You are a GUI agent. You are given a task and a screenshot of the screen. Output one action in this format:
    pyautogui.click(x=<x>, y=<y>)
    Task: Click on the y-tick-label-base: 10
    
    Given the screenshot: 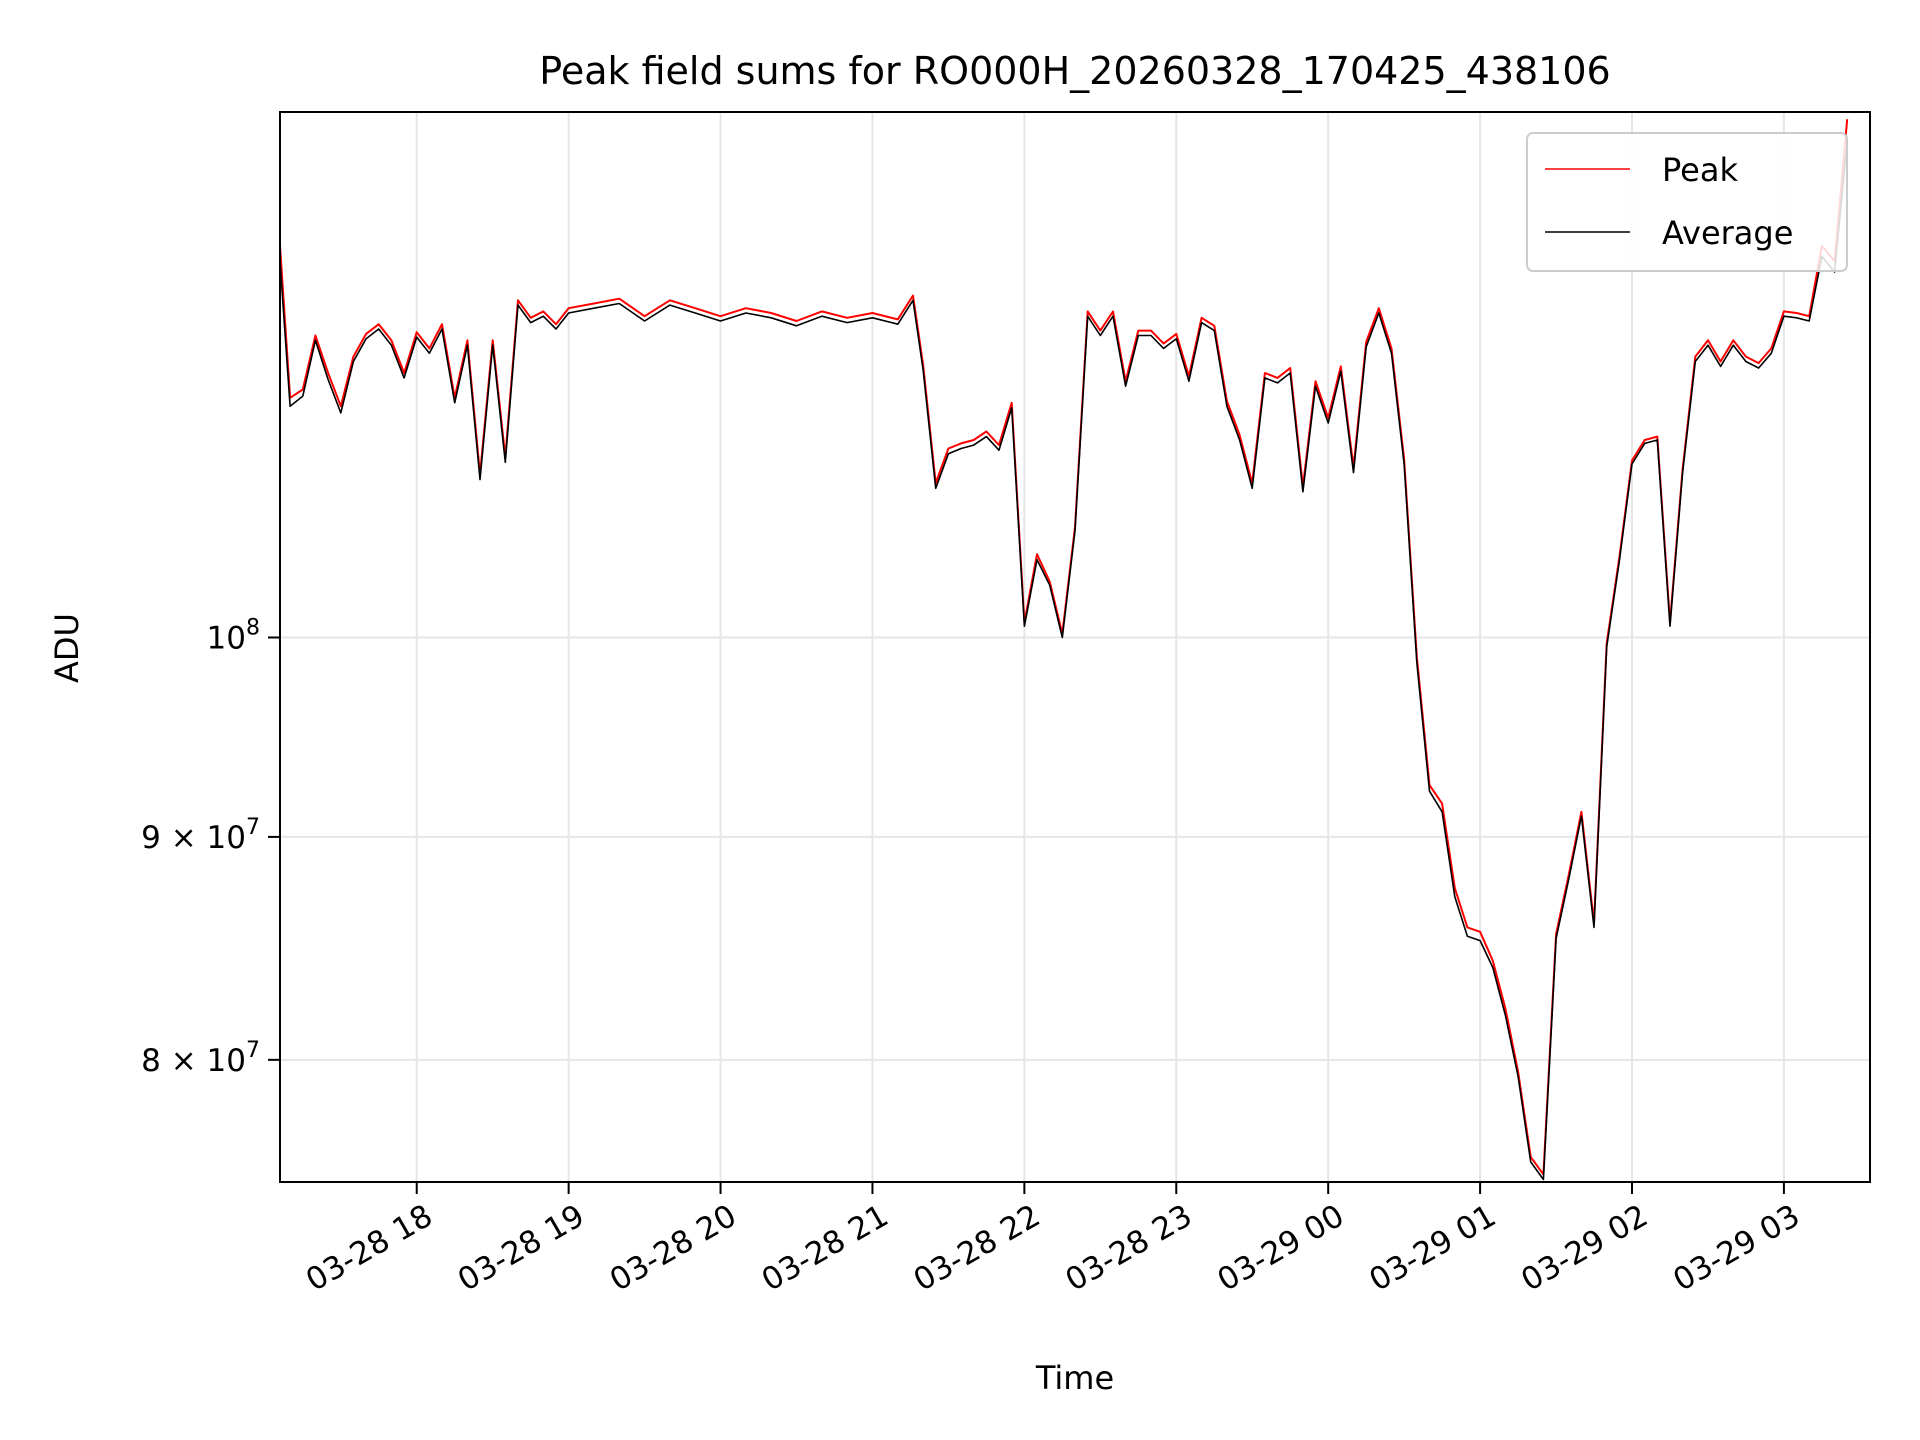 What is the action you would take?
    pyautogui.click(x=226, y=638)
    